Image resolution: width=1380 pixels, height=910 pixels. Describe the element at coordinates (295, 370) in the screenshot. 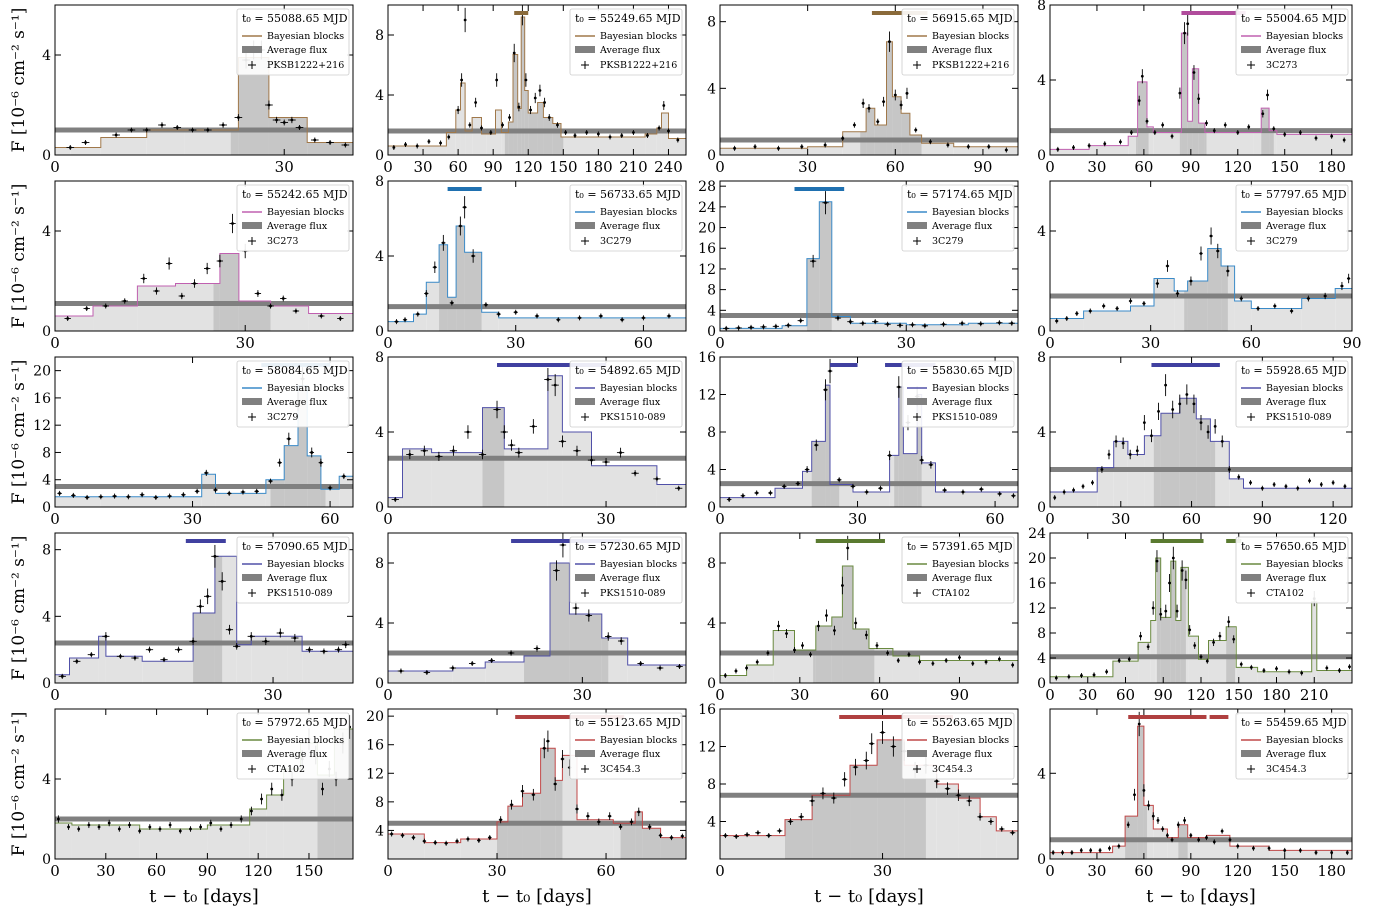

I see `t0-label: t₀ = 58084.65 MJD` at that location.